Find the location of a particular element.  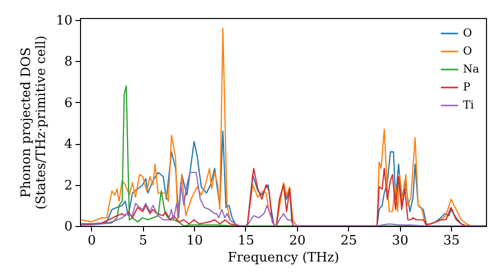

x-tick-label: 0 is located at coordinates (92, 241).